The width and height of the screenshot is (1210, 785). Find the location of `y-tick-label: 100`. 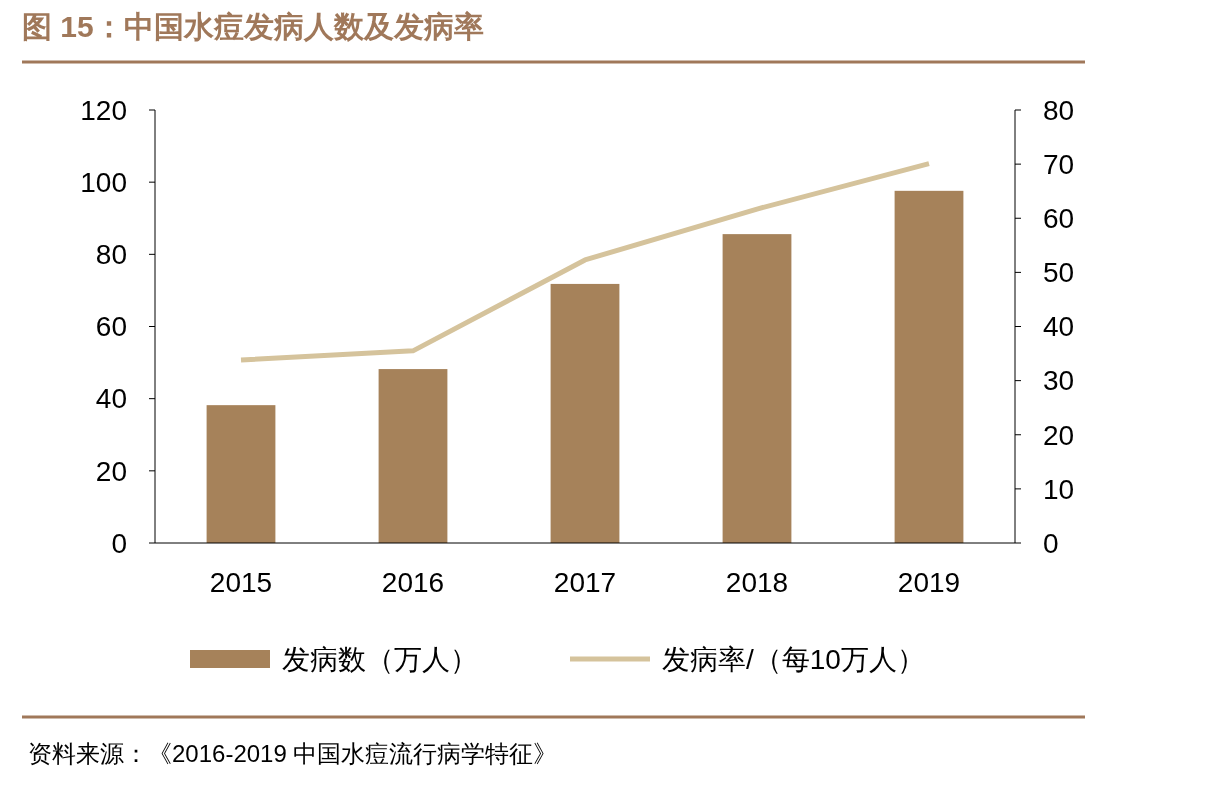

y-tick-label: 100 is located at coordinates (103, 182).